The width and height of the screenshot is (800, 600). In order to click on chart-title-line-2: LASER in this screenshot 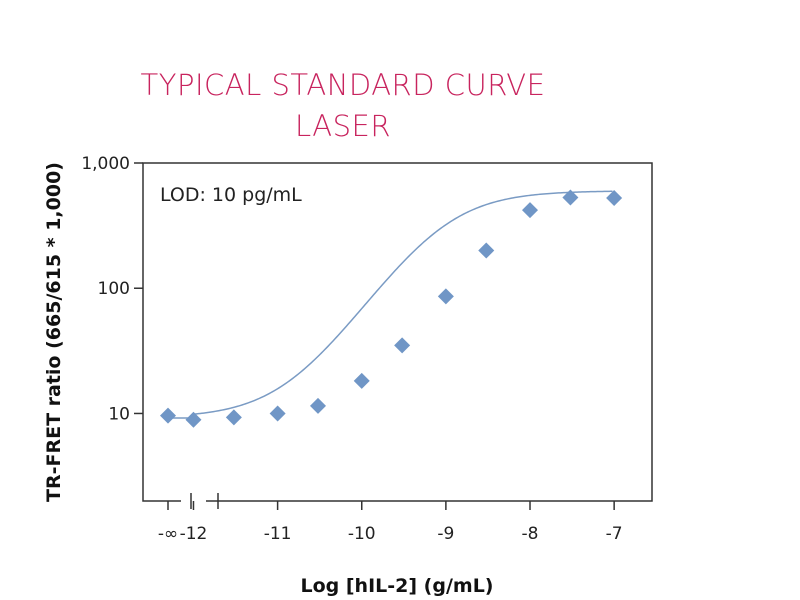, I will do `click(343, 126)`.